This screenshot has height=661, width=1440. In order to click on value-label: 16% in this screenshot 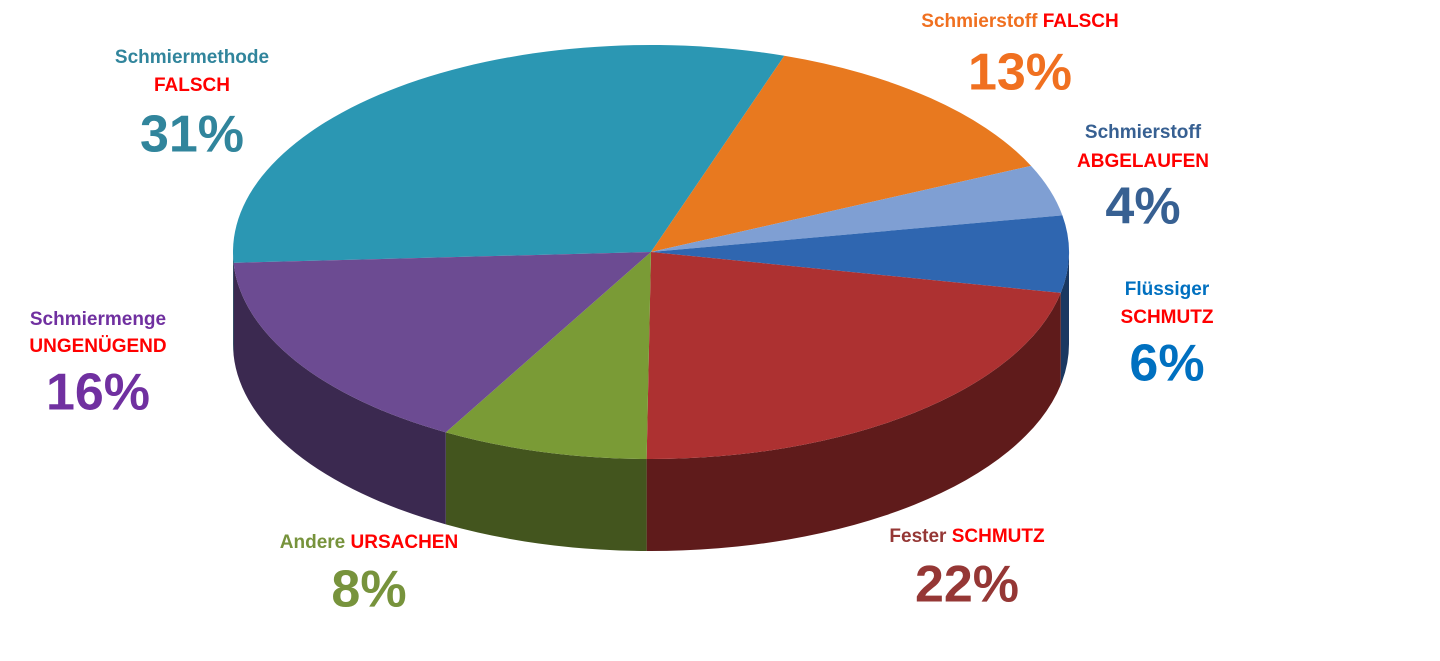, I will do `click(98, 393)`.